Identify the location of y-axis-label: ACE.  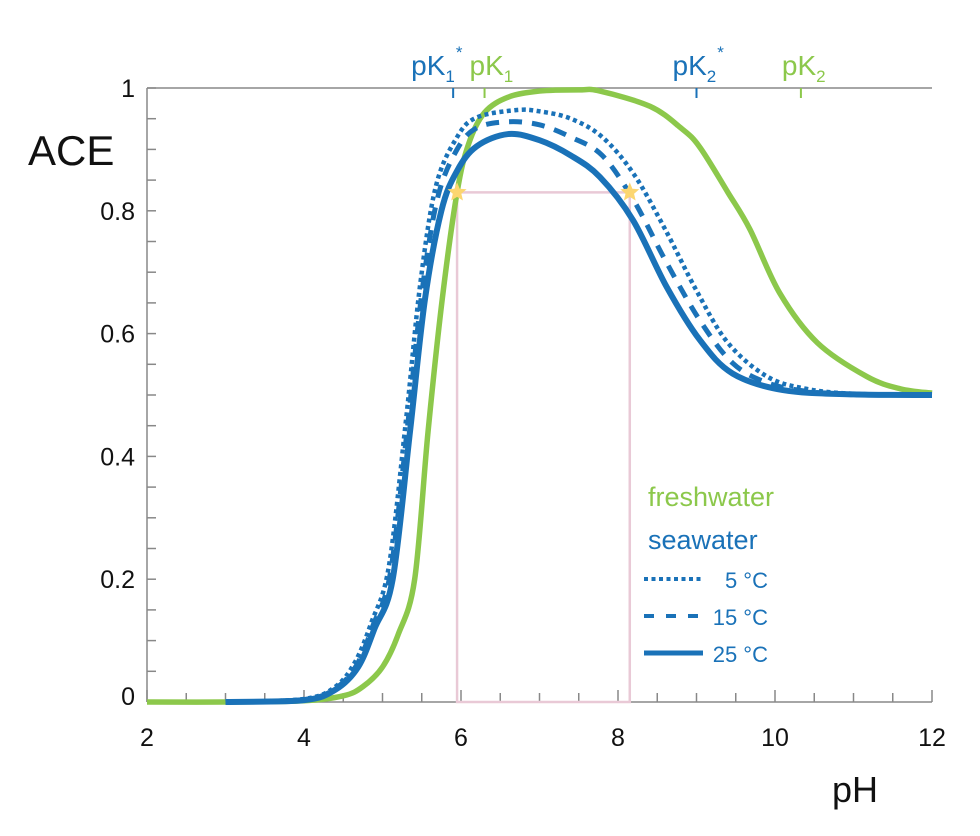
(71, 150).